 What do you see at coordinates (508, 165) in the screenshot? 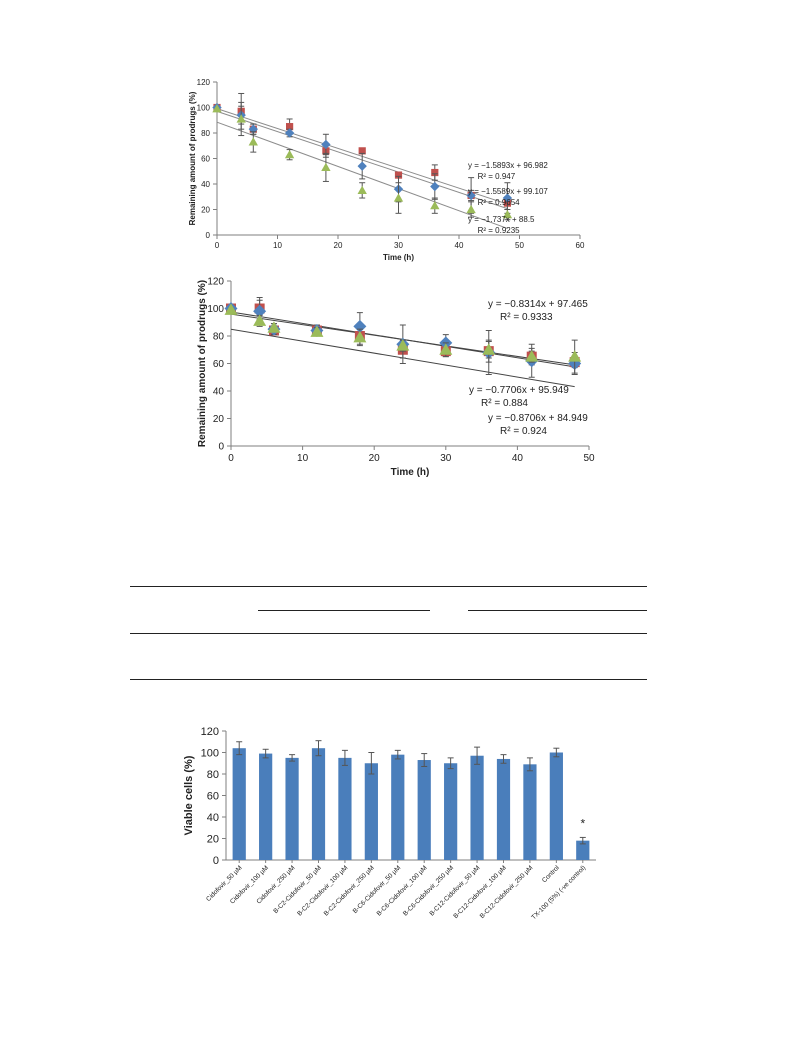
I see `equation-label-0-equation: y = −1.5893x + 96.982` at bounding box center [508, 165].